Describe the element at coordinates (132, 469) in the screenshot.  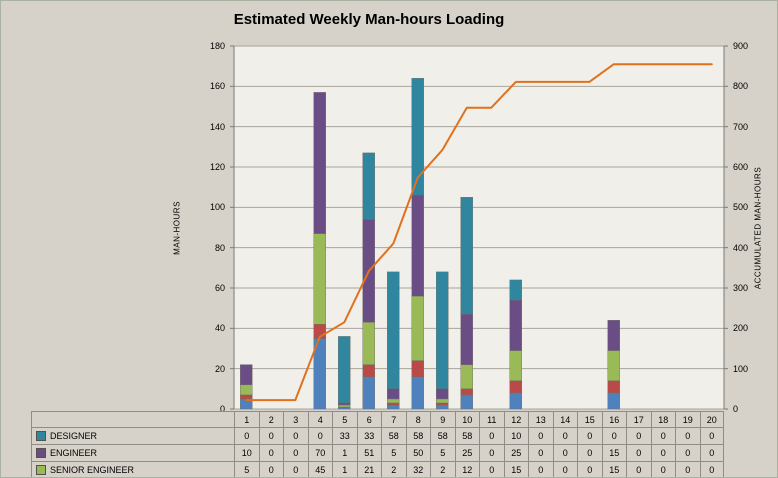
I see `series-label-cell: SENIOR ENGINEER` at that location.